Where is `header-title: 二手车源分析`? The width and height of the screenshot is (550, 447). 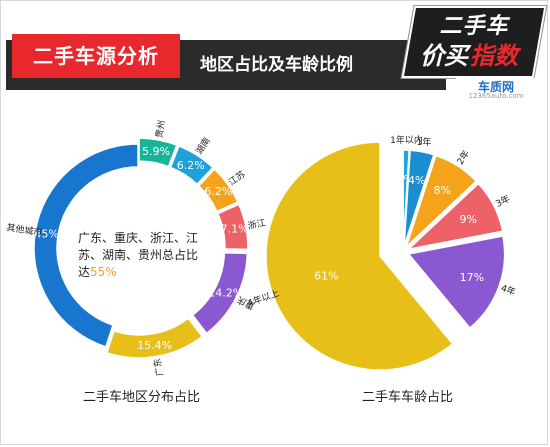
header-title: 二手车源分析 is located at coordinates (96, 56).